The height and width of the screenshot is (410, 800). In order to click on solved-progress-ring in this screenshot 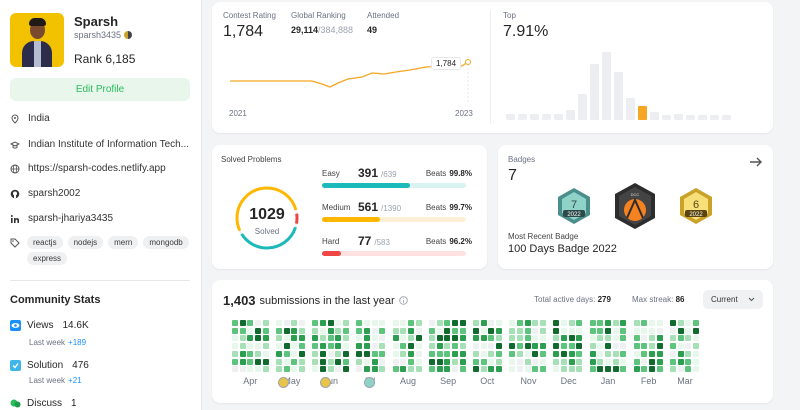, I will do `click(267, 218)`.